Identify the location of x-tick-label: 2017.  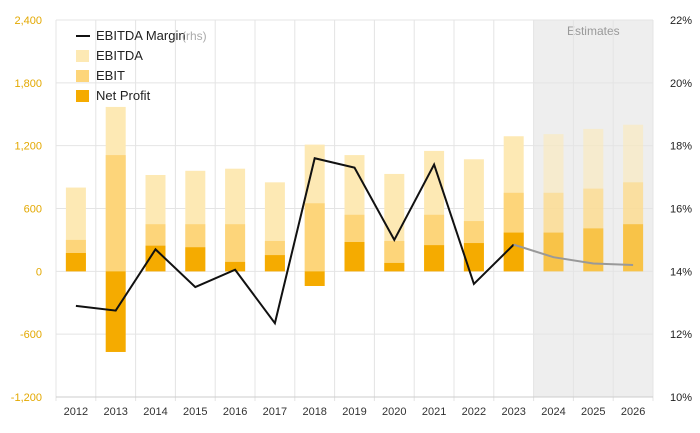
(275, 412).